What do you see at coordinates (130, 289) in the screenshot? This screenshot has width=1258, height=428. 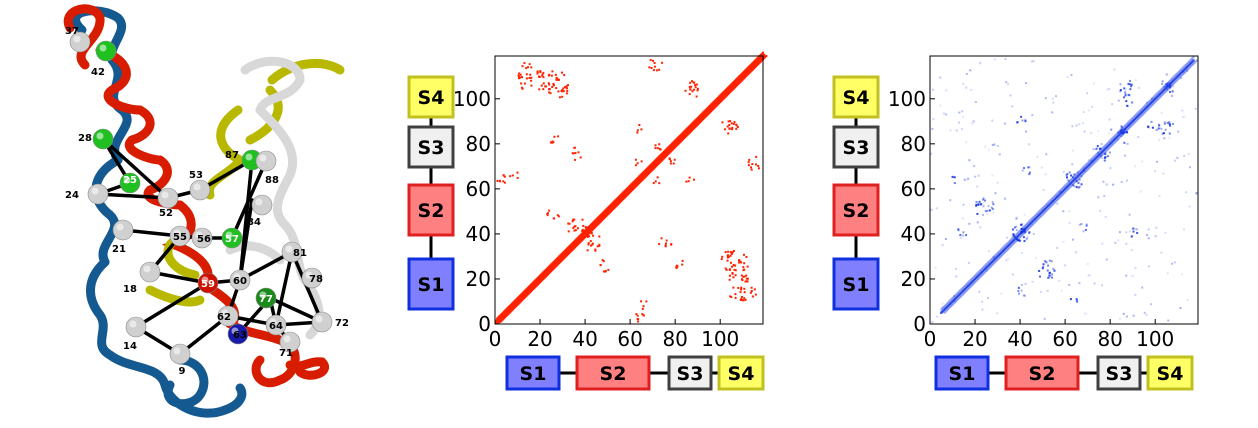 I see `residue-label: 18` at bounding box center [130, 289].